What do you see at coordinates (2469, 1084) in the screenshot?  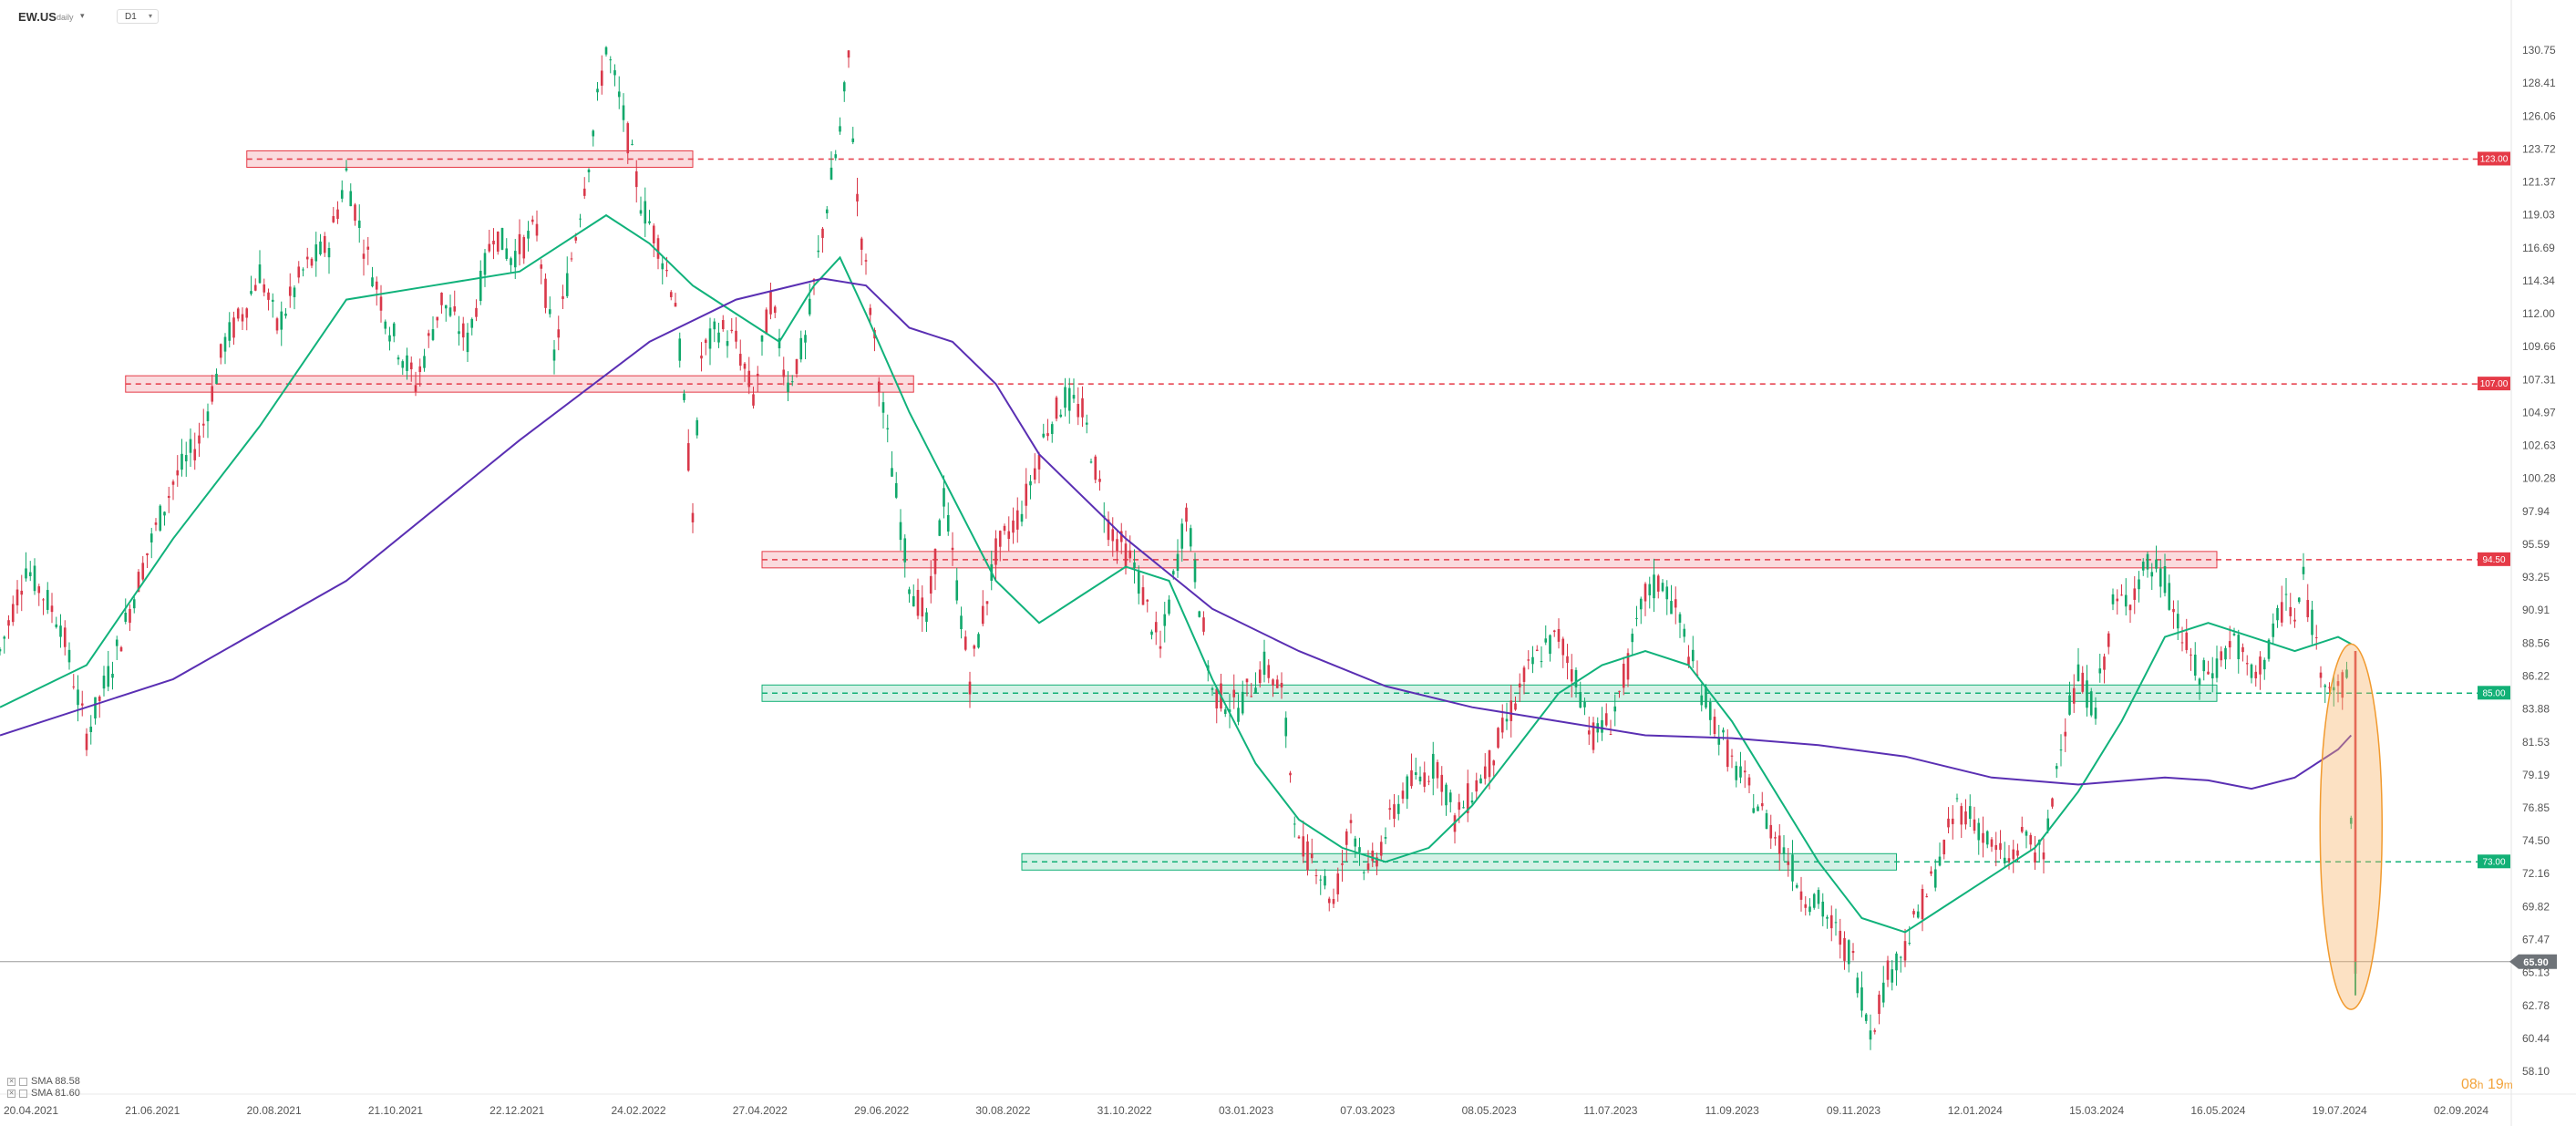 I see `countdown-hours: 08` at bounding box center [2469, 1084].